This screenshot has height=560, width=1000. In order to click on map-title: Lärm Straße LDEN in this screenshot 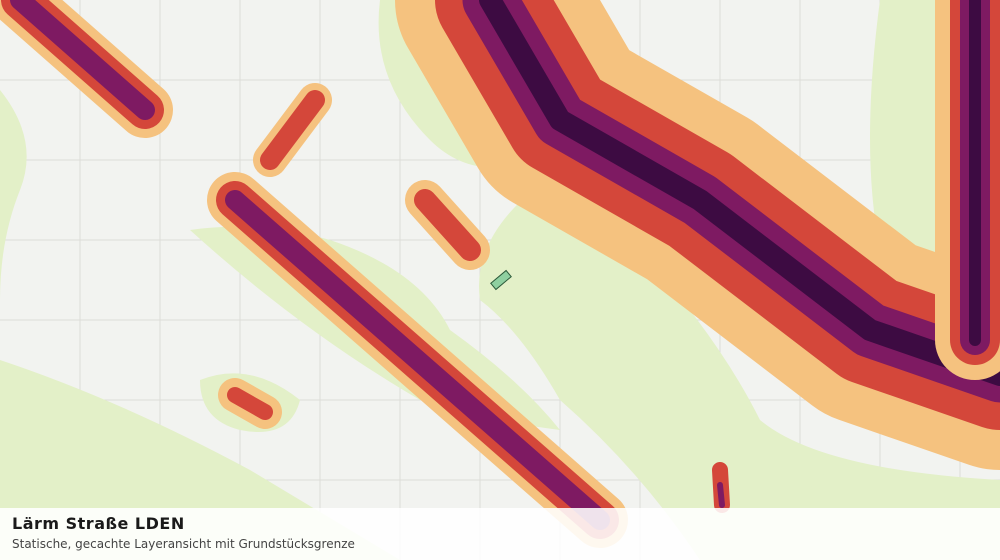, I will do `click(98, 523)`.